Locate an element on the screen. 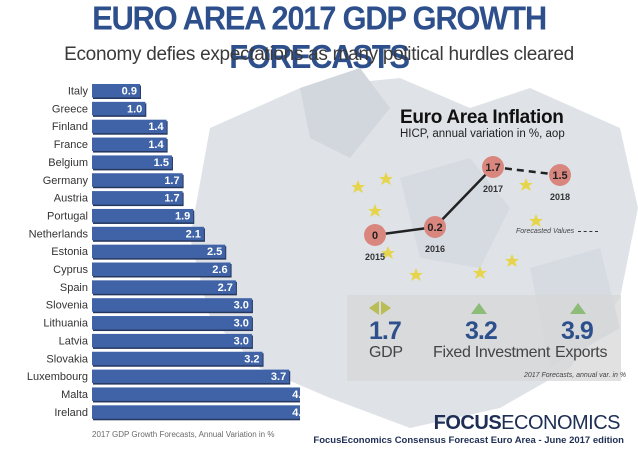 The width and height of the screenshot is (638, 456). summary-exports: 3.9 Exports is located at coordinates (581, 340).